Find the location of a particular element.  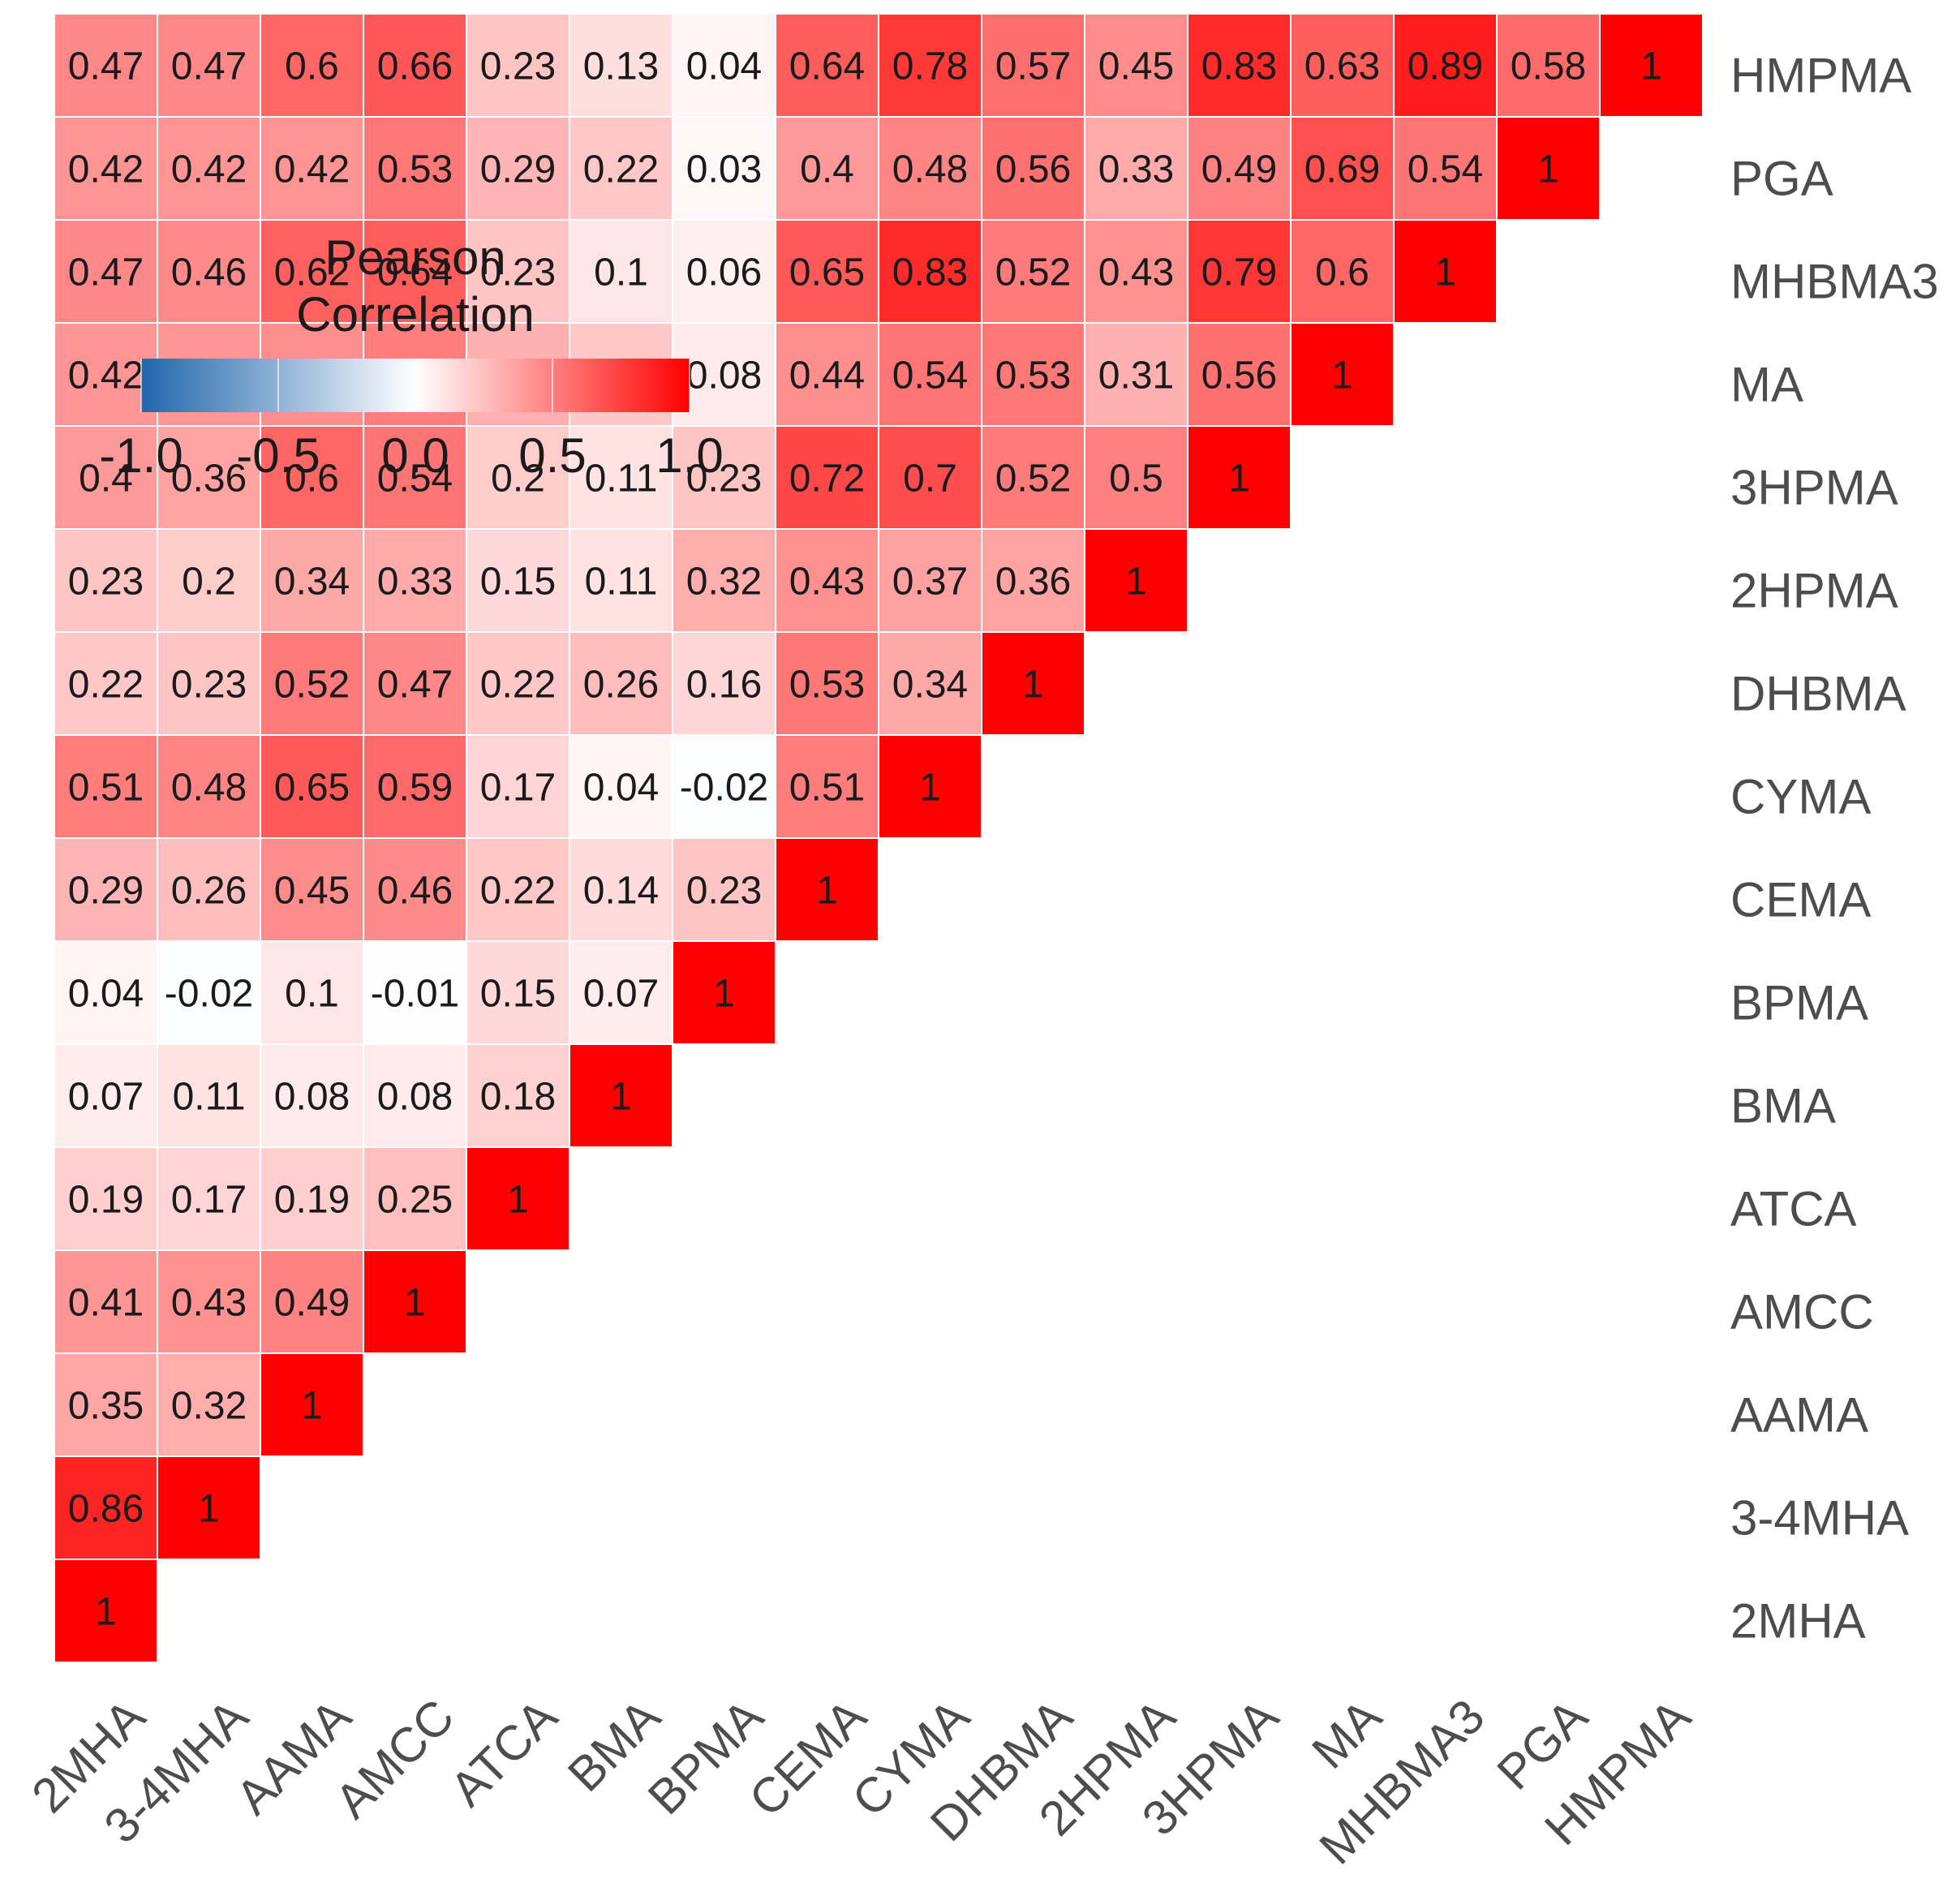

cell-value-label: 0.45 is located at coordinates (312, 892).